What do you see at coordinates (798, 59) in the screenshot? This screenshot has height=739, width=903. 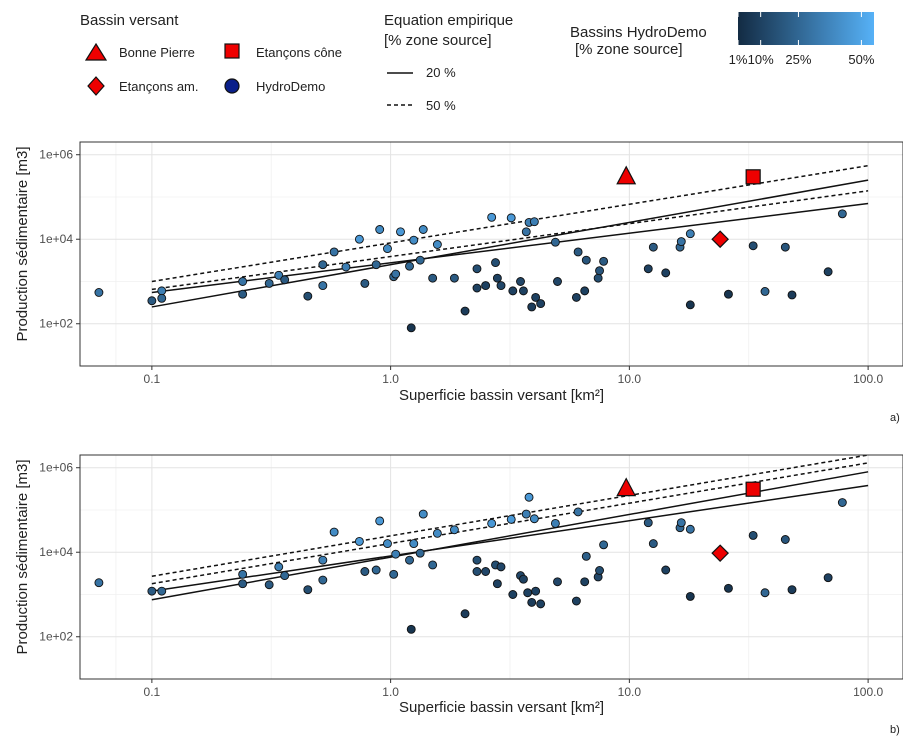 I see `colorbar-tick-label: 25%` at bounding box center [798, 59].